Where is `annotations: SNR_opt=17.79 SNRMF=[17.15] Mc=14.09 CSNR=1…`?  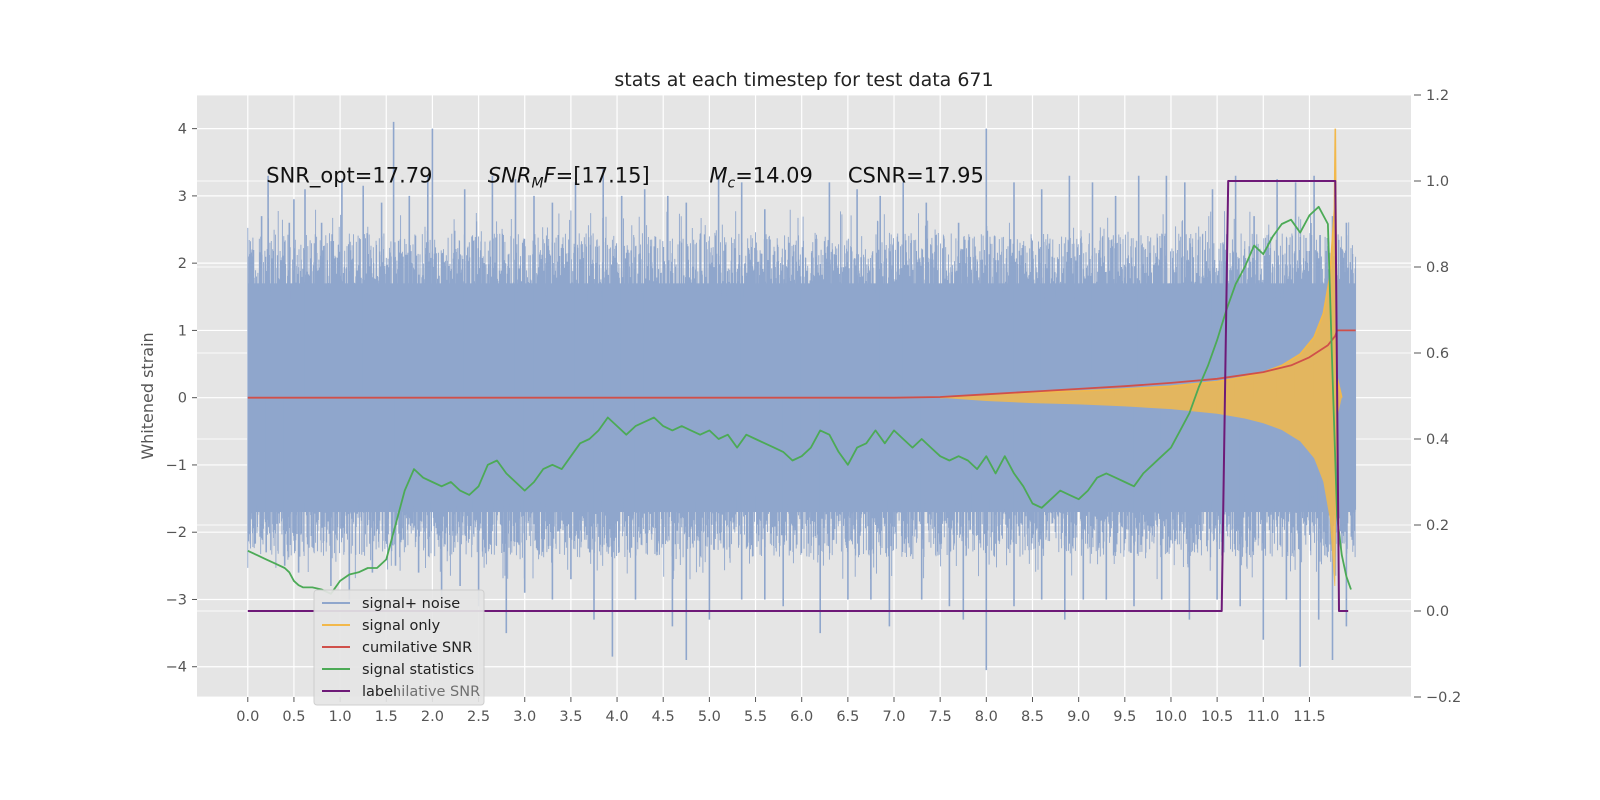 annotations: SNR_opt=17.79 SNRMF=[17.15] Mc=14.09 CSNR=1… is located at coordinates (625, 178).